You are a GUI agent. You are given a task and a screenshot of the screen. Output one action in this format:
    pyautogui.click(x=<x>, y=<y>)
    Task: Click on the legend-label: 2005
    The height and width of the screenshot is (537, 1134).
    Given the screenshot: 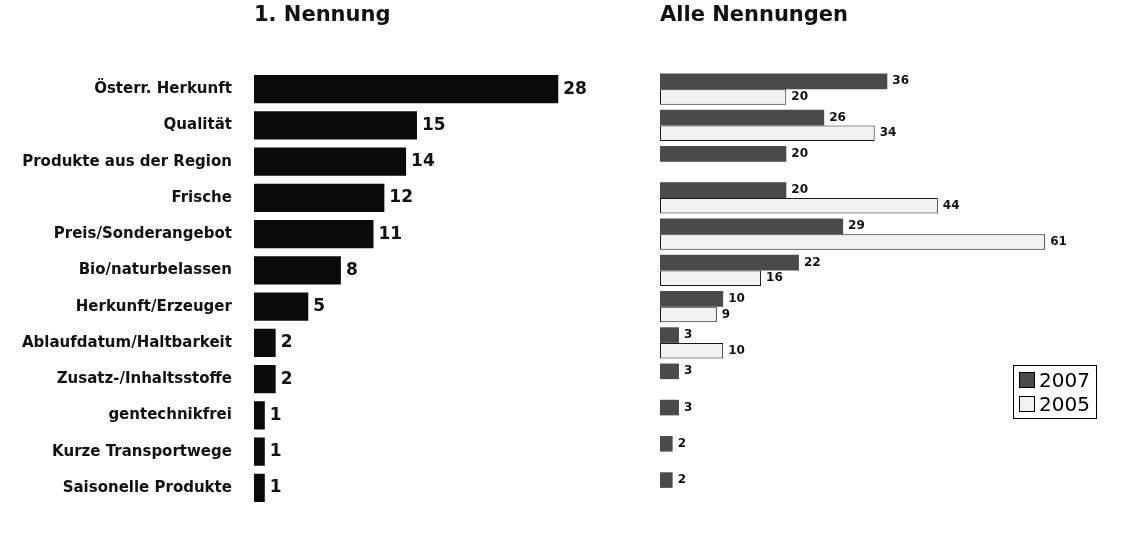 What is the action you would take?
    pyautogui.click(x=1064, y=404)
    